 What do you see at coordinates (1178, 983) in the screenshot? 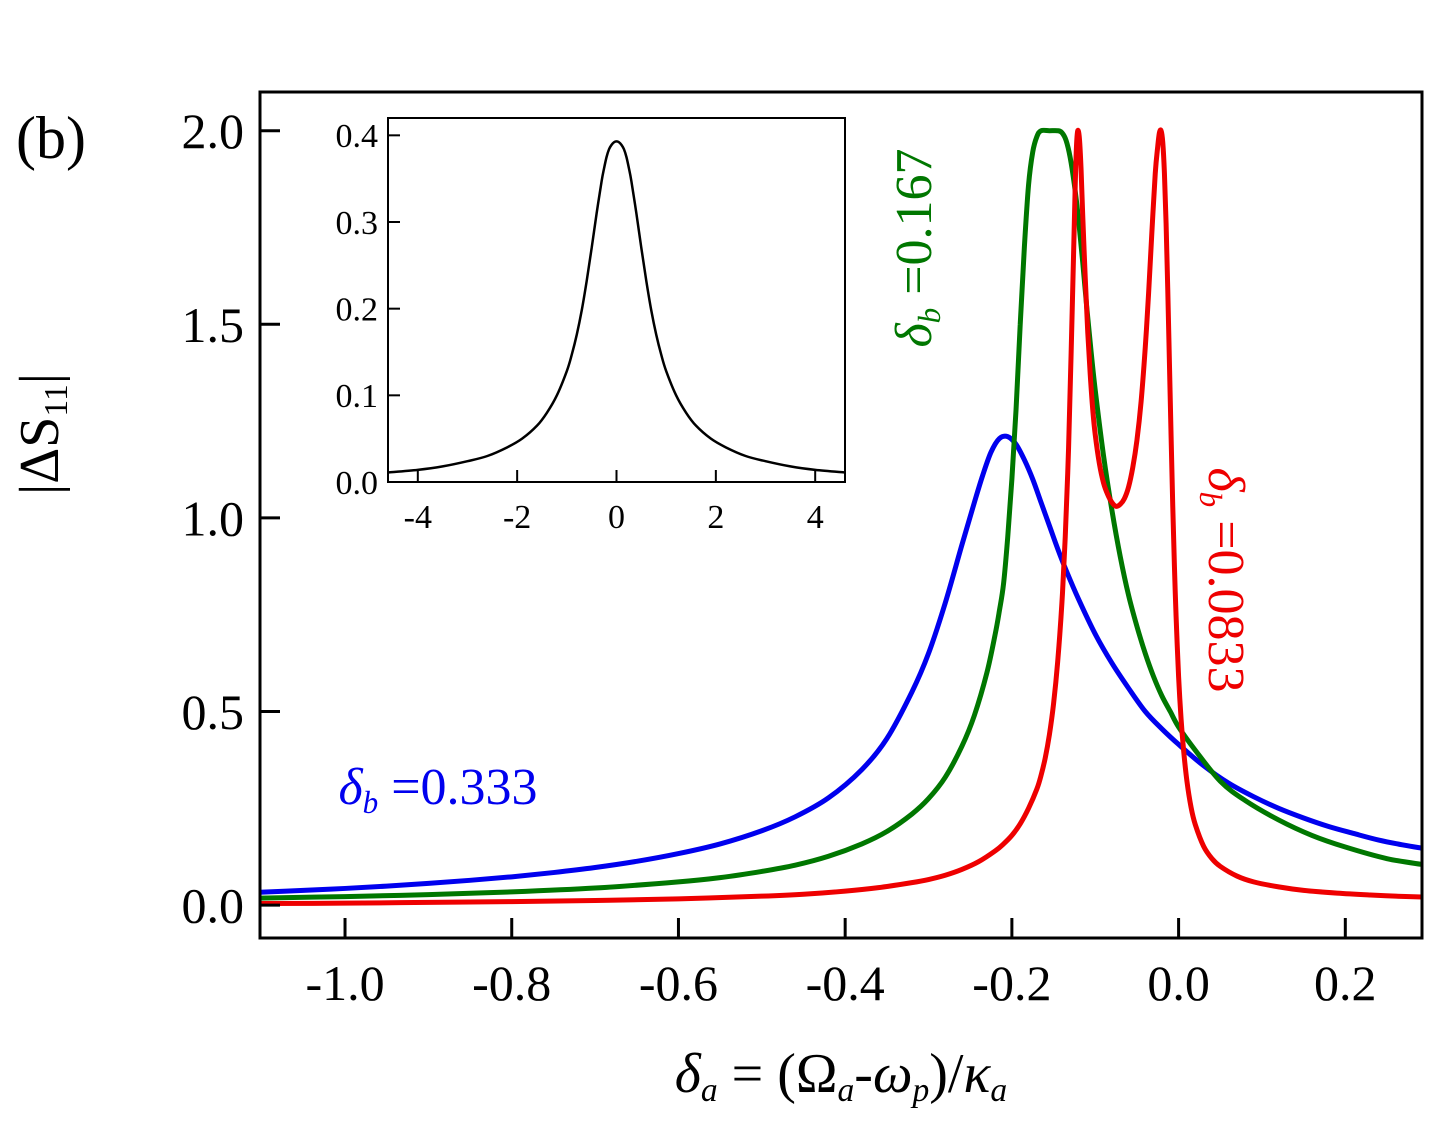
I see `x-tick-label: 0.0` at bounding box center [1178, 983].